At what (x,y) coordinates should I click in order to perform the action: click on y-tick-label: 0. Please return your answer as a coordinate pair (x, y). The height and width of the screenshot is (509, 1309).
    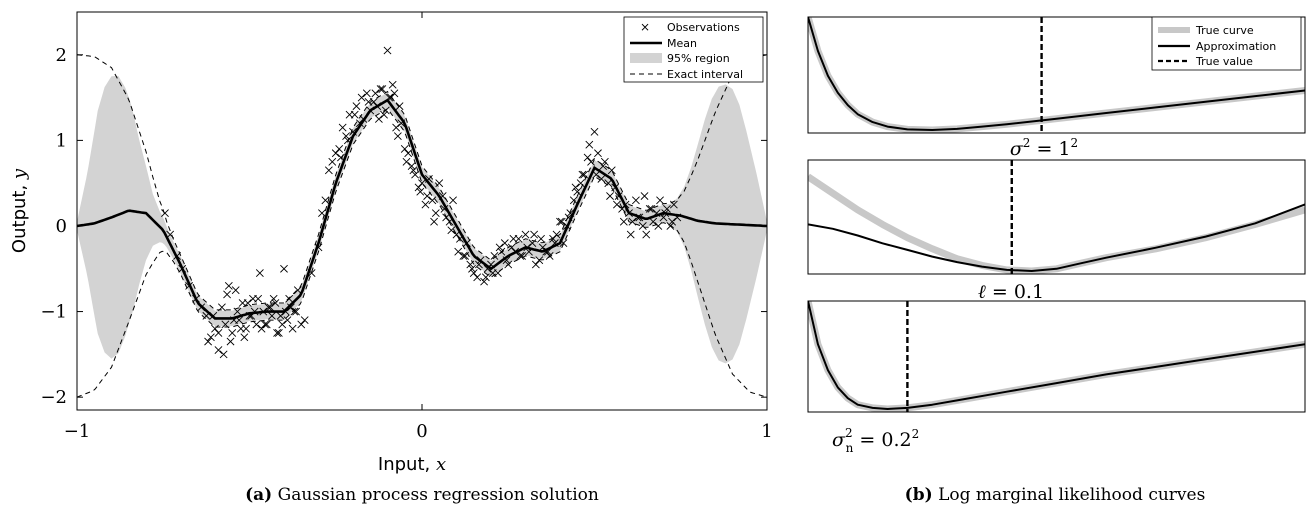
    Looking at the image, I should click on (61, 226).